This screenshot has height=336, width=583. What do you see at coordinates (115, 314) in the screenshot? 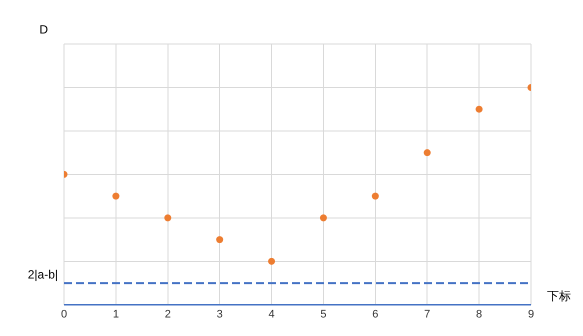
I see `x-tick-label: 1` at bounding box center [115, 314].